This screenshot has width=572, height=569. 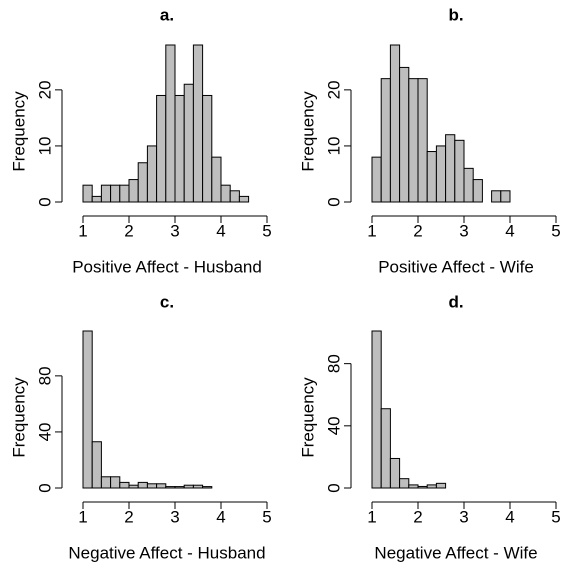 What do you see at coordinates (167, 266) in the screenshot?
I see `x-axis-label: Positive Affect - Husband` at bounding box center [167, 266].